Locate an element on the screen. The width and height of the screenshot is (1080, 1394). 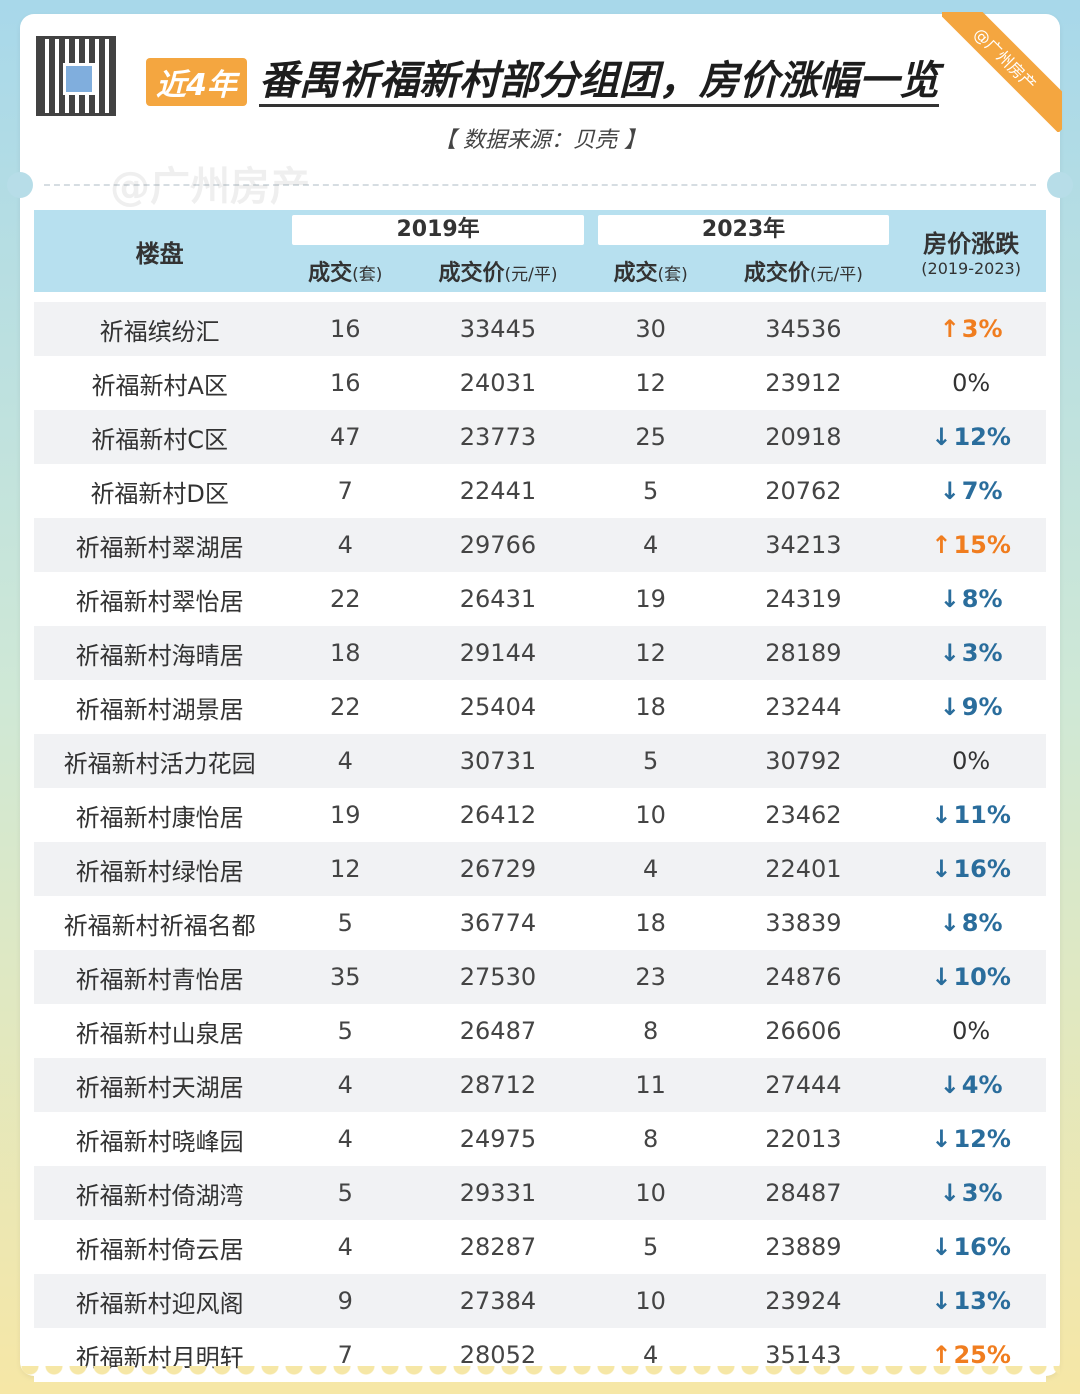
change-value: ↑3% is located at coordinates (971, 329).